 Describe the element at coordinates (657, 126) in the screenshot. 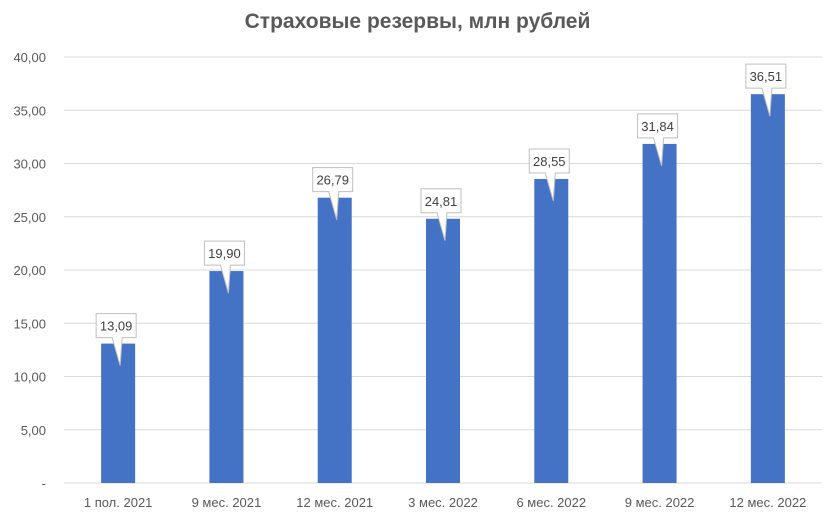

I see `data-label: 31,84` at that location.